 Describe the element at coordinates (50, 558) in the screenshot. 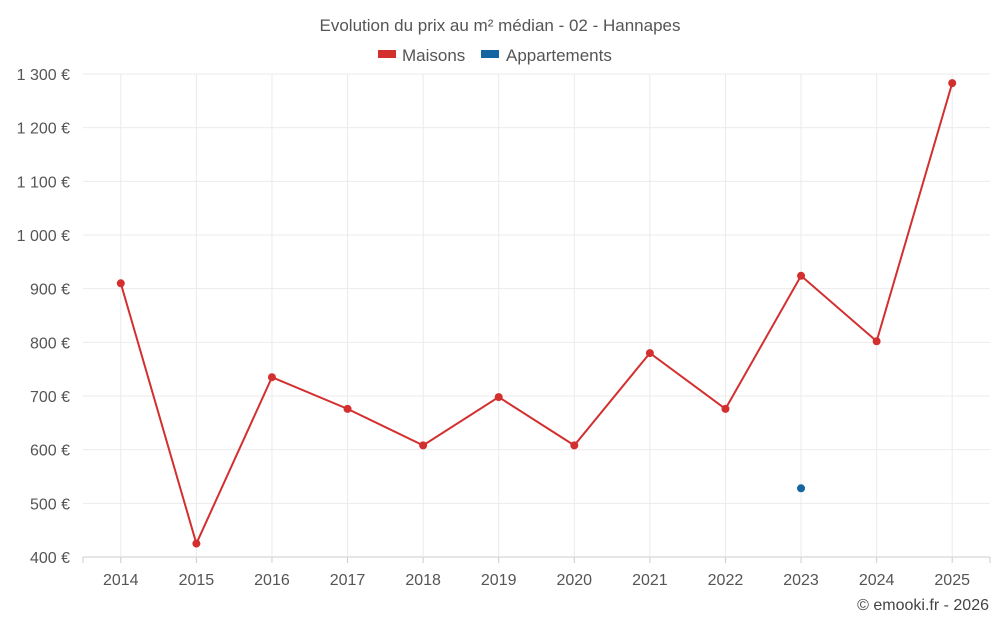

I see `y-tick-label: 400 €` at that location.